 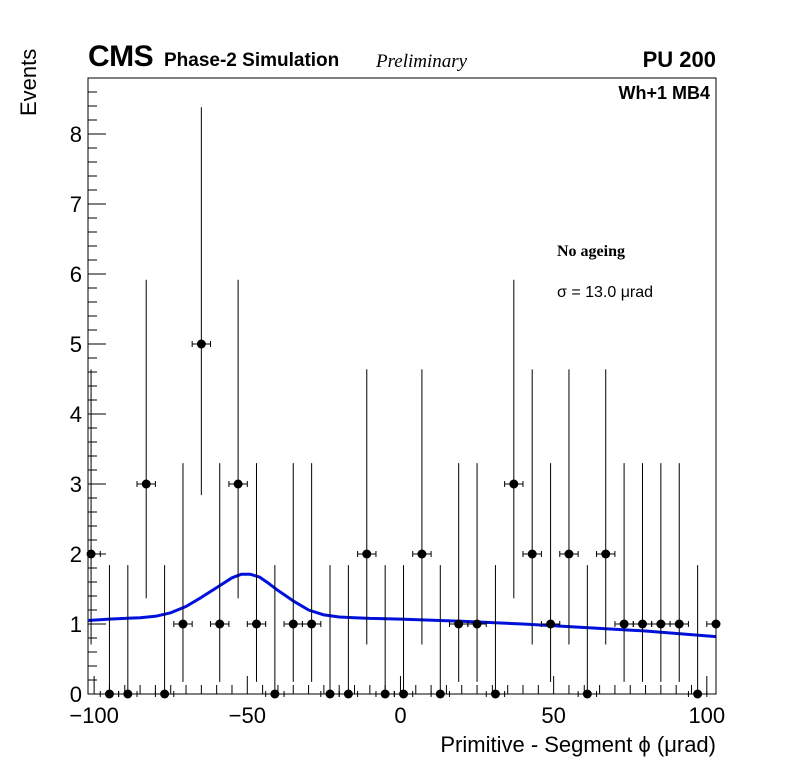 What do you see at coordinates (76, 554) in the screenshot?
I see `y-tick-label: 2` at bounding box center [76, 554].